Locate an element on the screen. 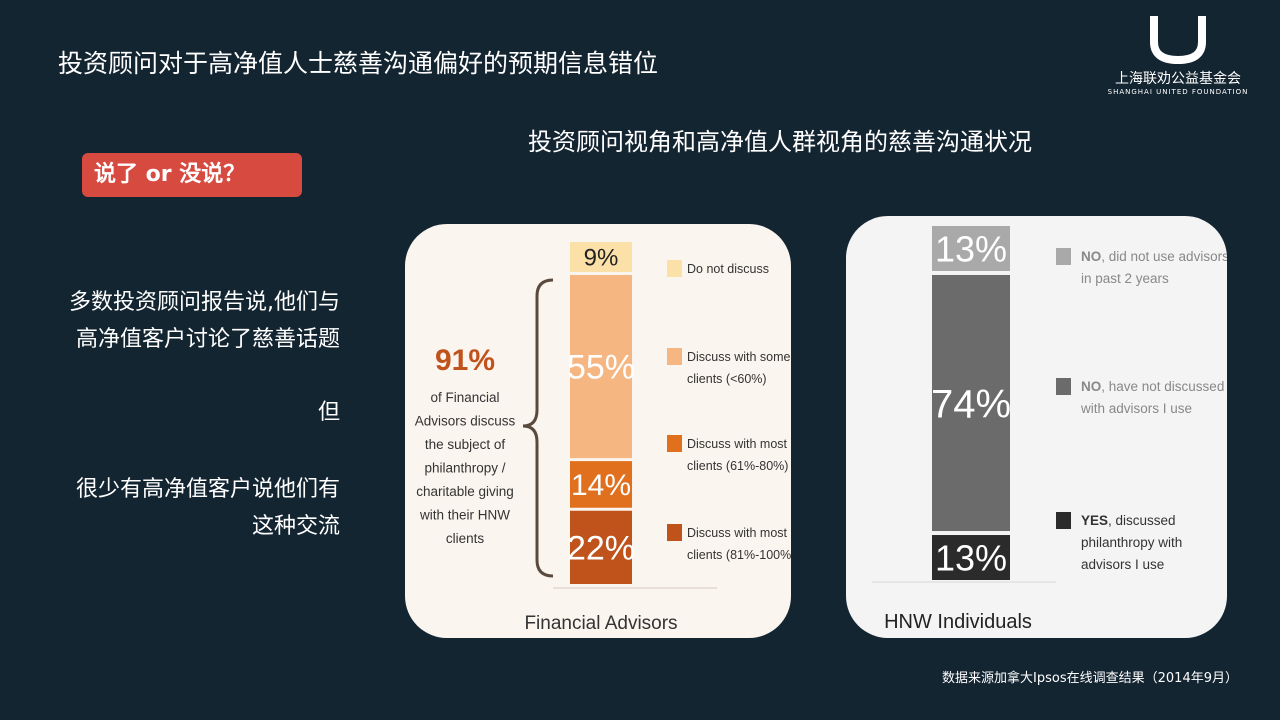  foundation-logo: 上海联劝公益基金会 SHANGHAI UNITED FOUNDATION is located at coordinates (1178, 57).